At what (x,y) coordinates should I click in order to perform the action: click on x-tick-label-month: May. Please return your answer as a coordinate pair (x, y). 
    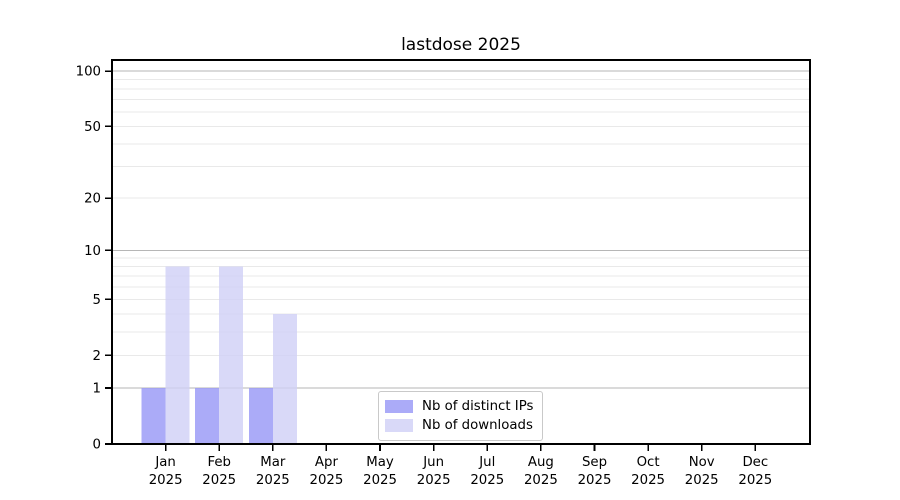
    Looking at the image, I should click on (380, 462).